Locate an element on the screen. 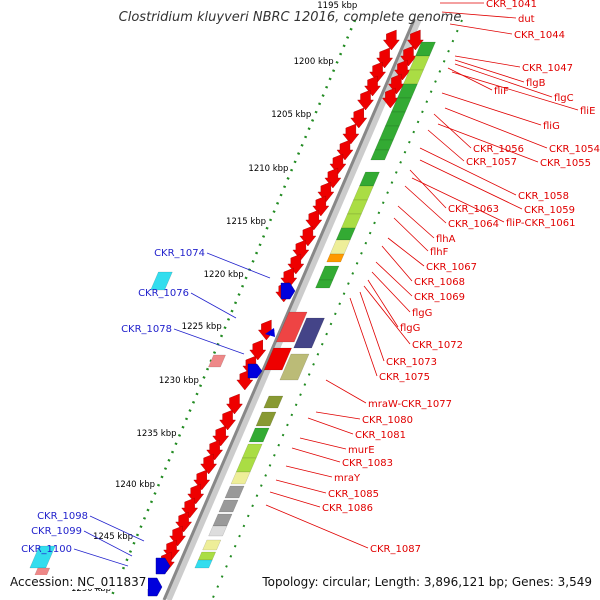 The width and height of the screenshot is (600, 600). gene-label: CKR_1058 is located at coordinates (543, 196).